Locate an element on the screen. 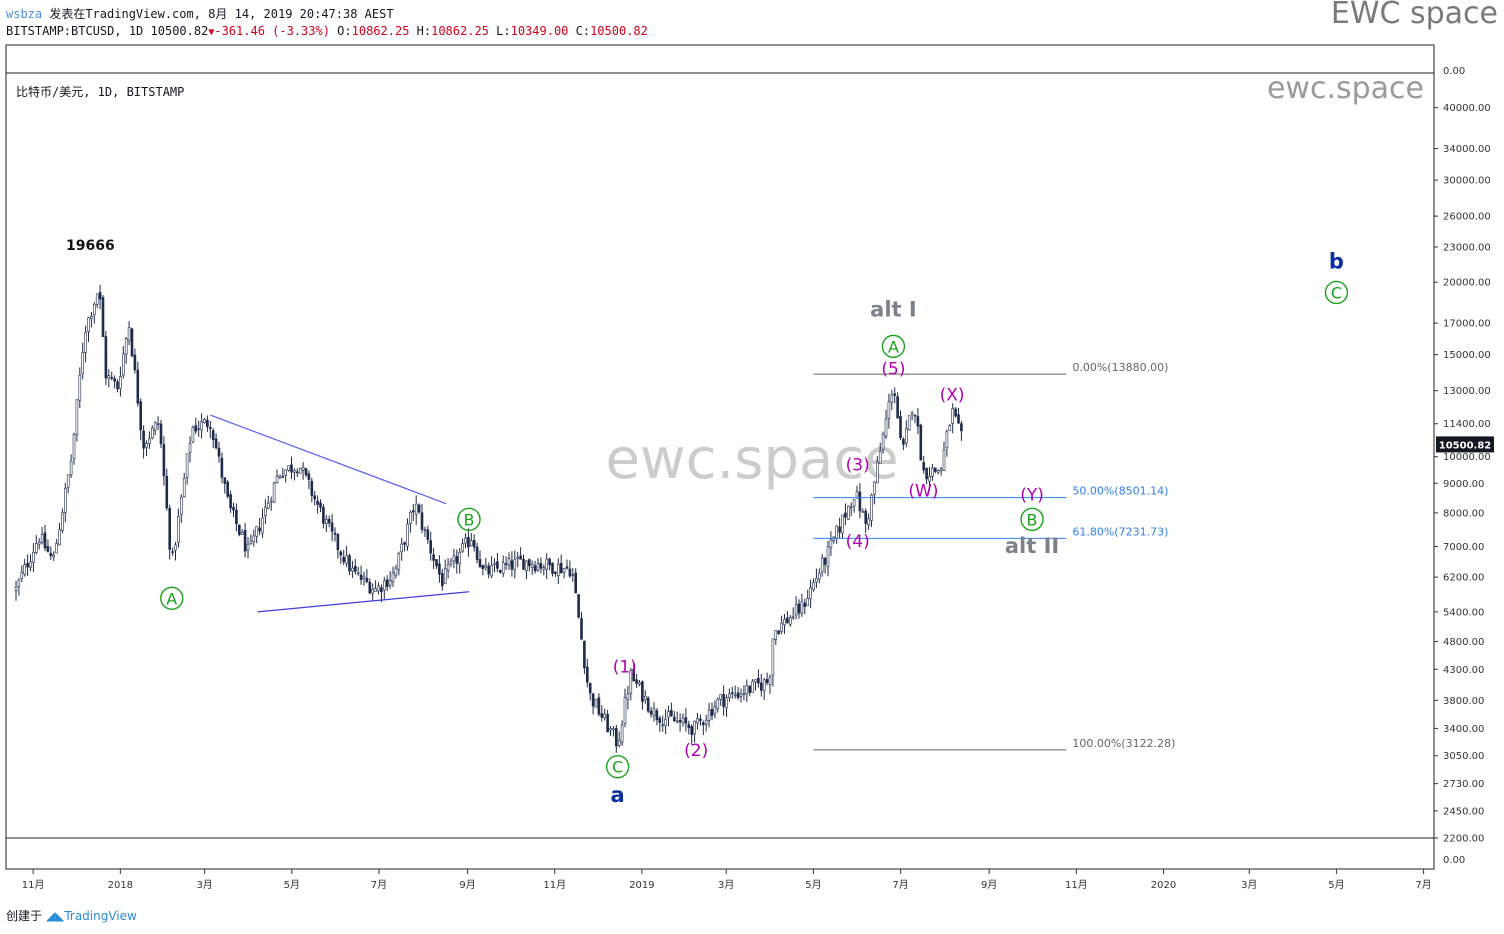 The width and height of the screenshot is (1504, 934). fib-level-label: 0.00%(13880.00) is located at coordinates (1120, 367).